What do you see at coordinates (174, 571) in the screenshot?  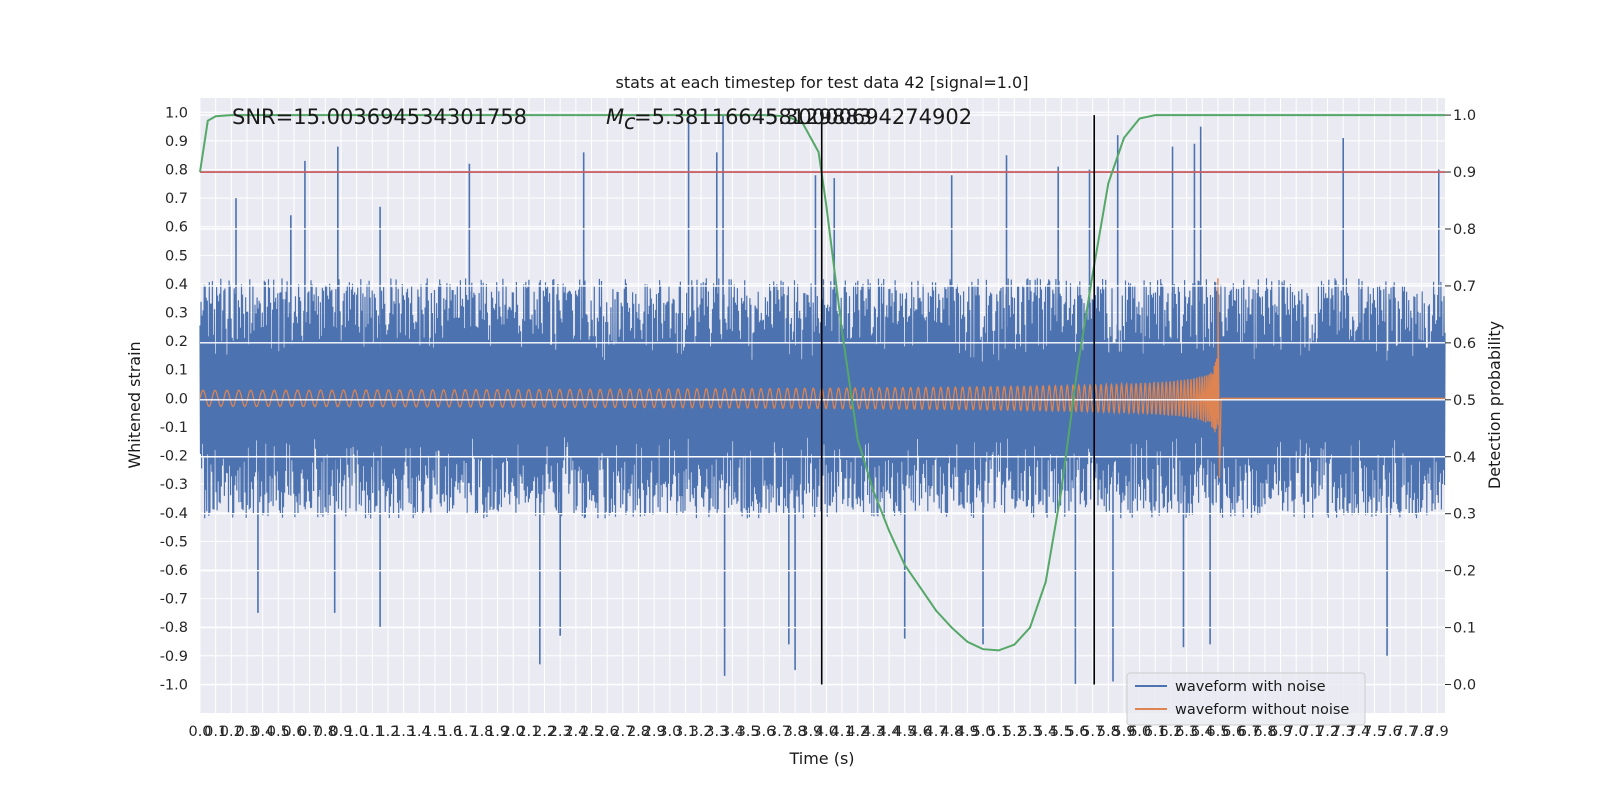 I see `y-tick-label: -0.6` at bounding box center [174, 571].